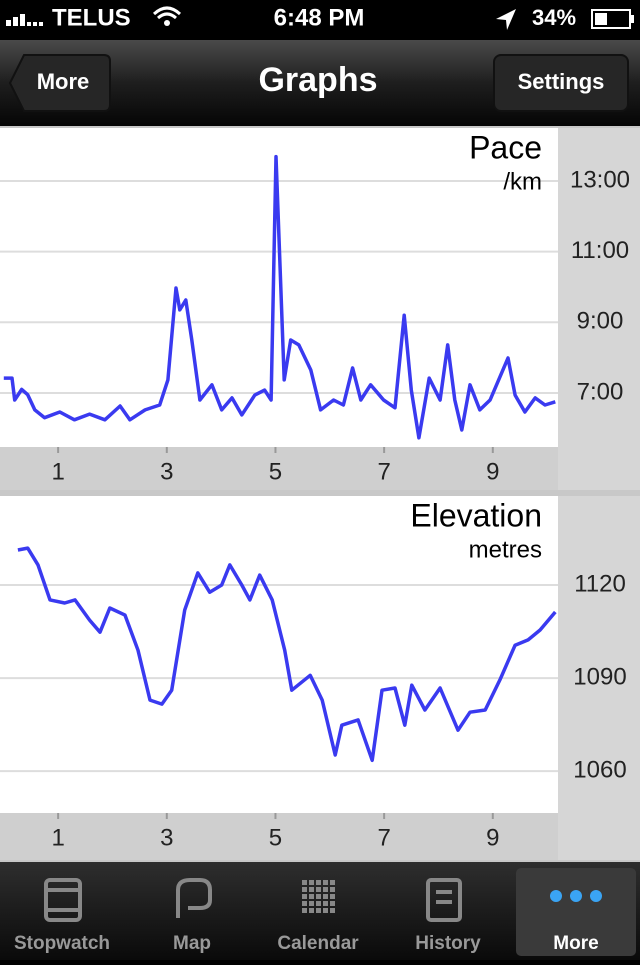 The height and width of the screenshot is (965, 640). What do you see at coordinates (575, 943) in the screenshot?
I see `tab-label: More` at bounding box center [575, 943].